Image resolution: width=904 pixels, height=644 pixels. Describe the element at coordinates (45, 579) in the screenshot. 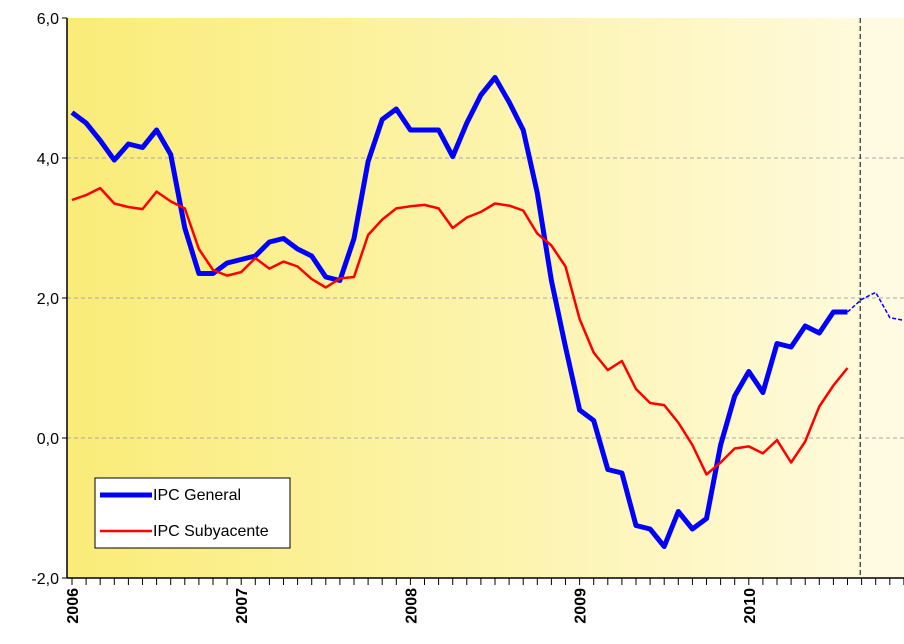

I see `y-tick-label: -2,0` at that location.